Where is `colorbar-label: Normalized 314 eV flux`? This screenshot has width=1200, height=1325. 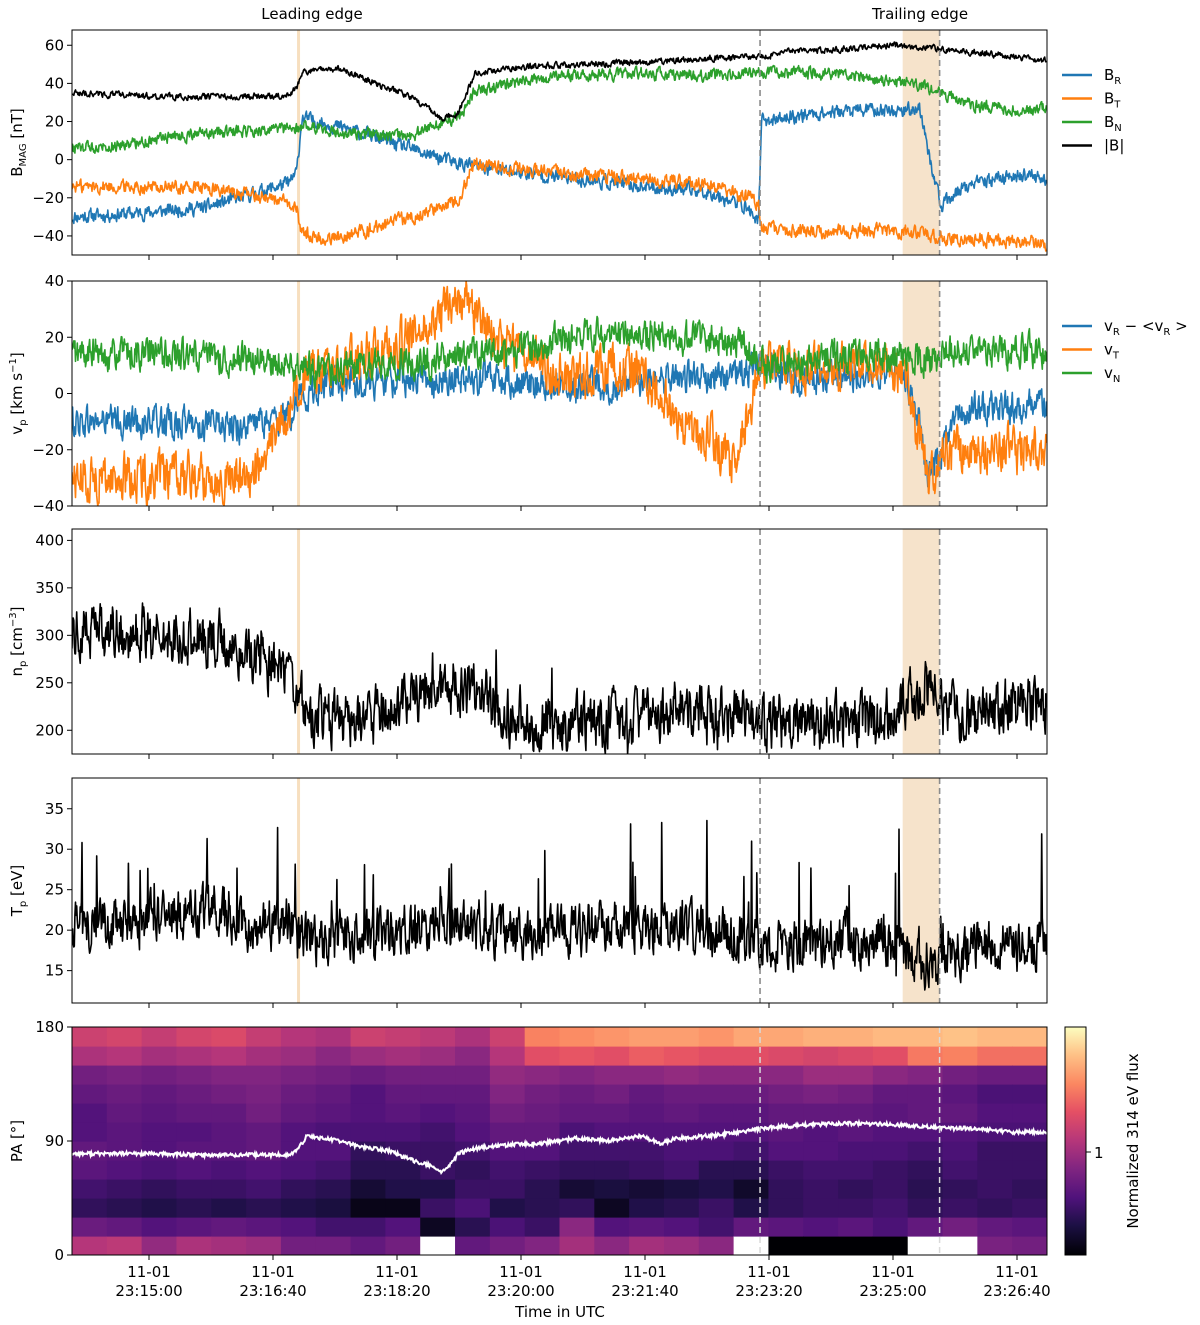 colorbar-label: Normalized 314 eV flux is located at coordinates (1133, 1140).